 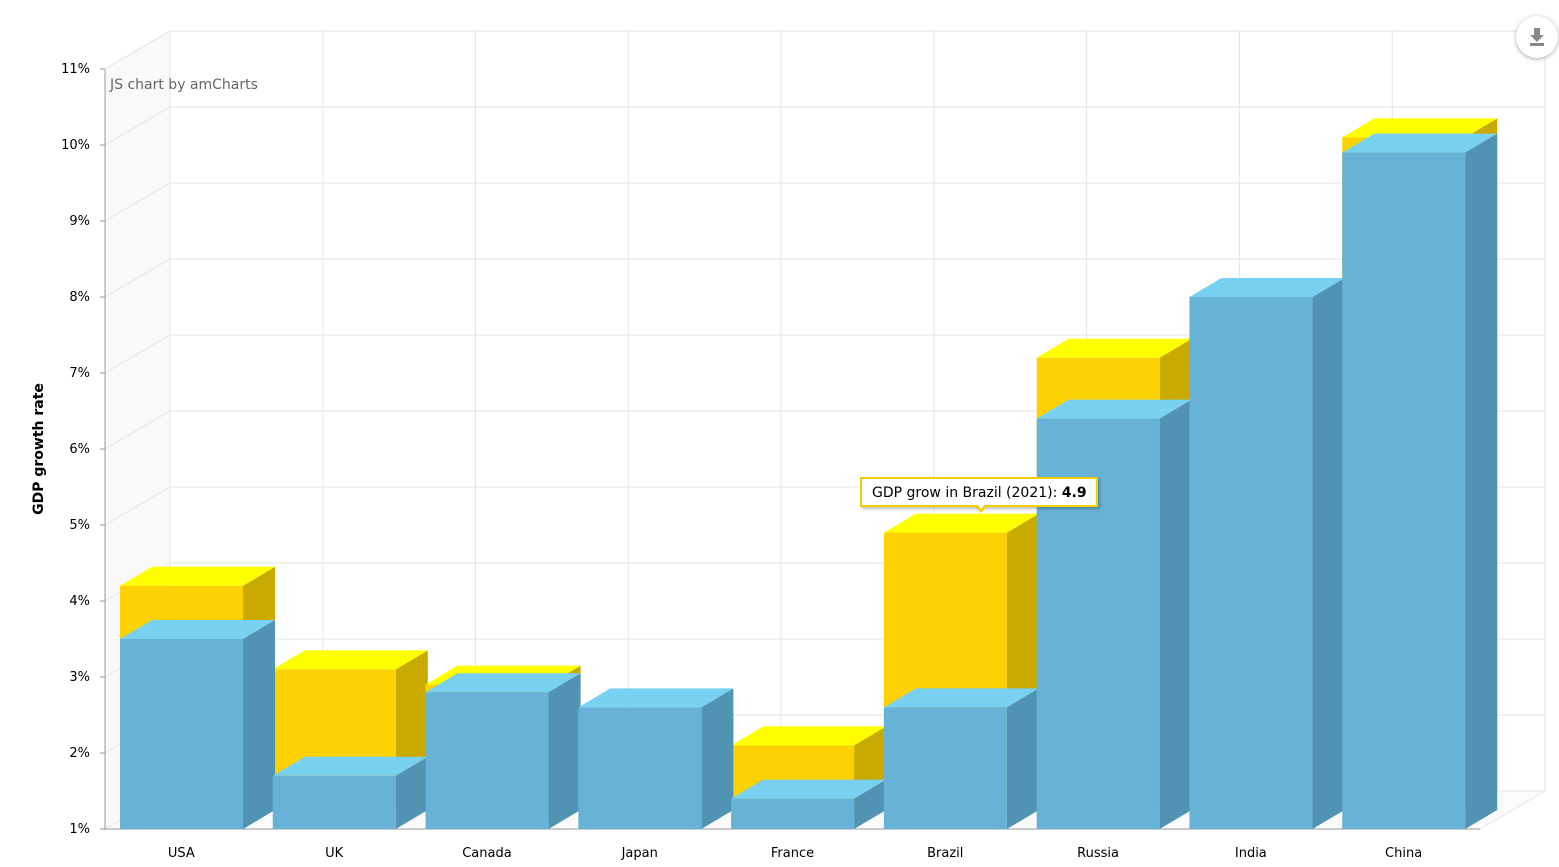 I want to click on x-tick-label: Japan, so click(x=639, y=853).